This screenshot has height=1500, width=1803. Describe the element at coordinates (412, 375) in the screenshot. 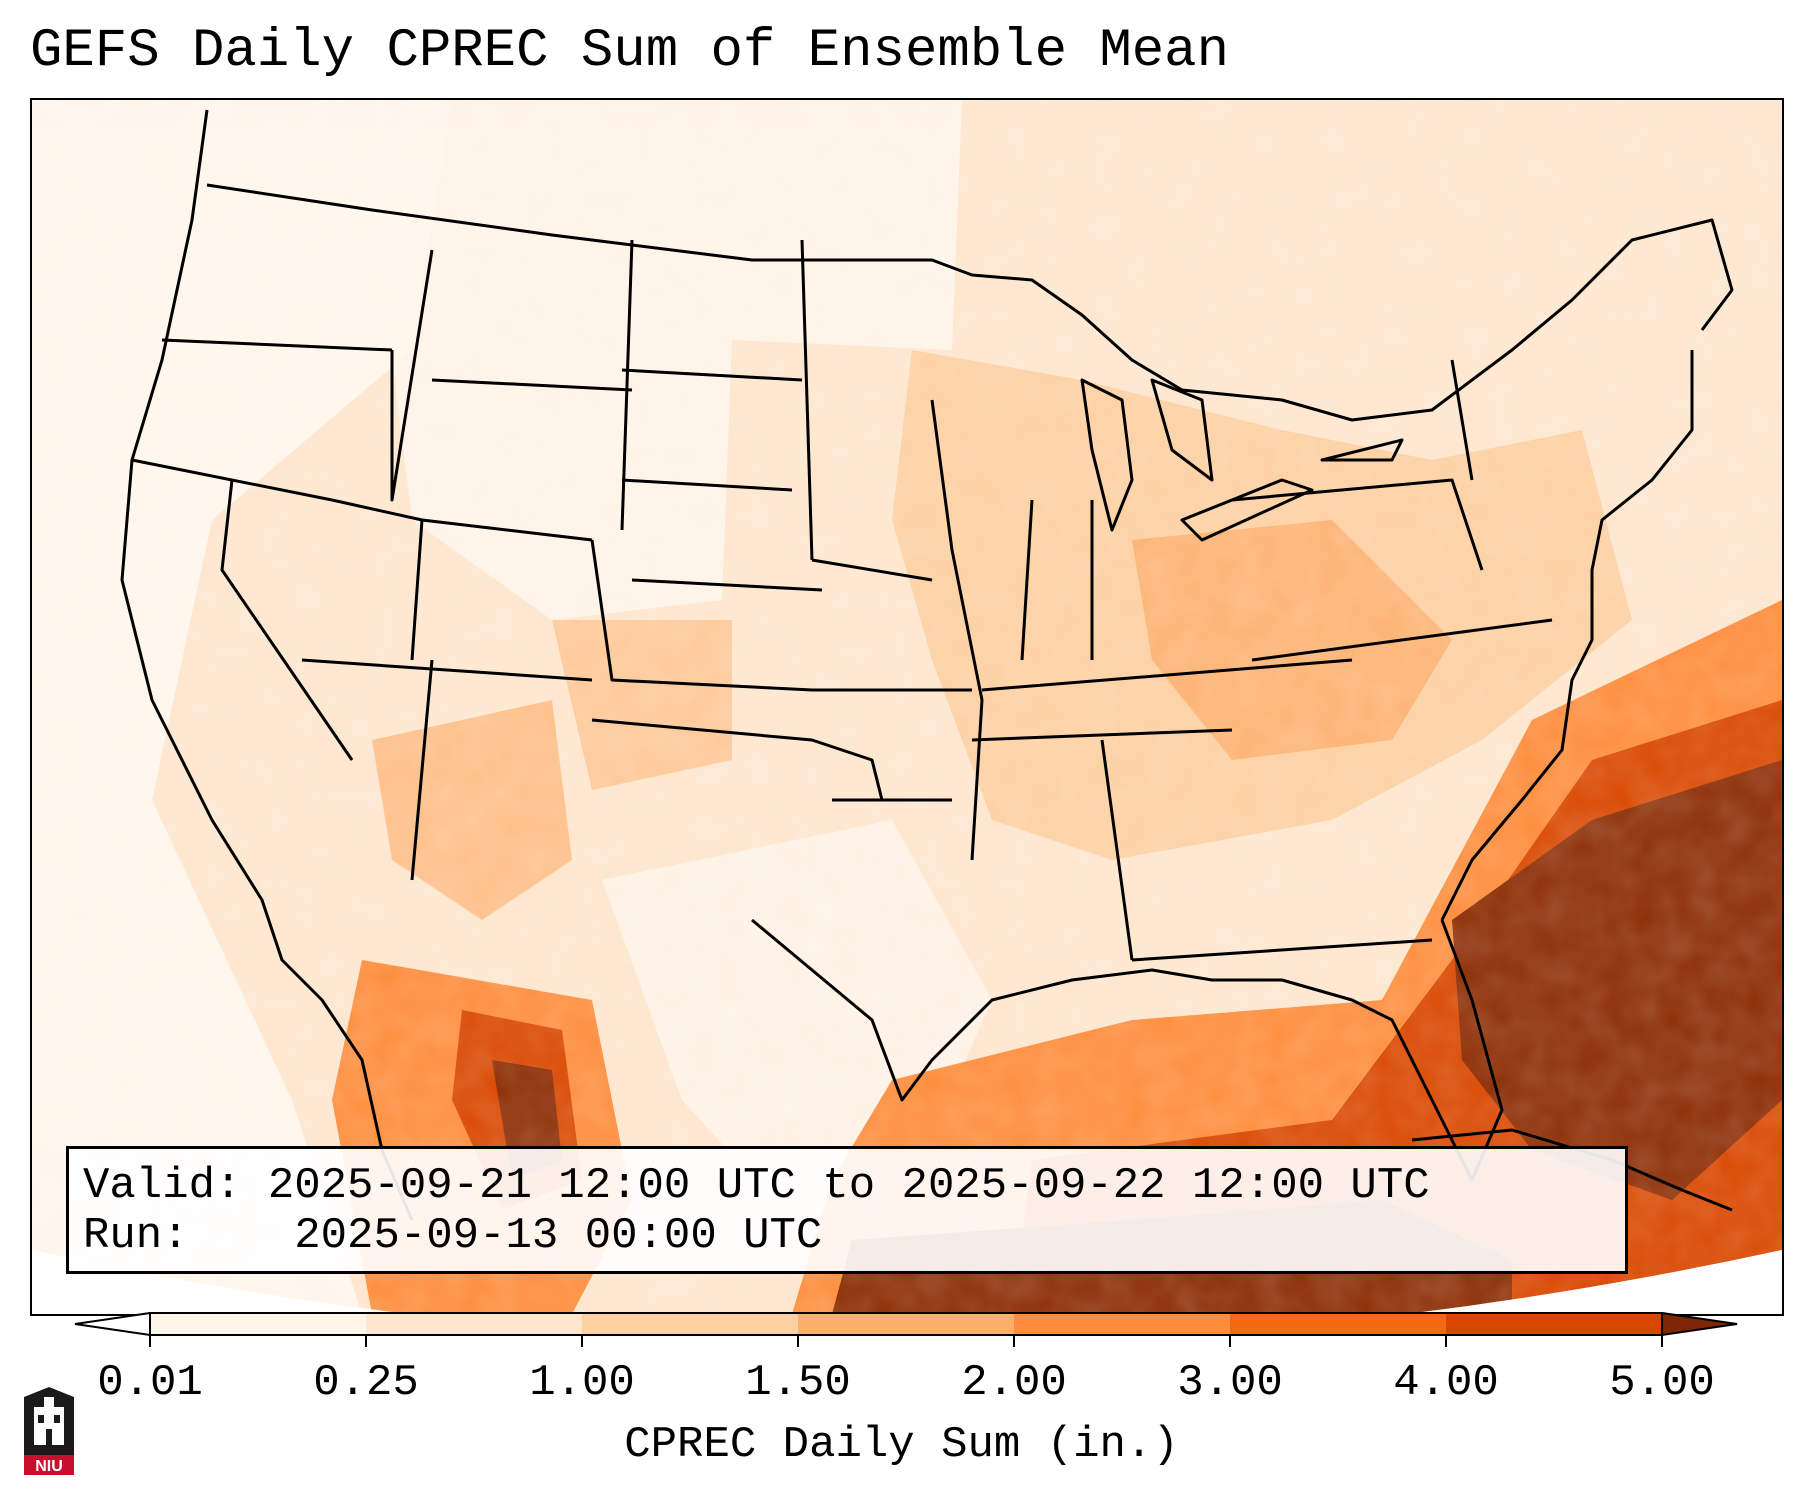

I see `border-idaho` at that location.